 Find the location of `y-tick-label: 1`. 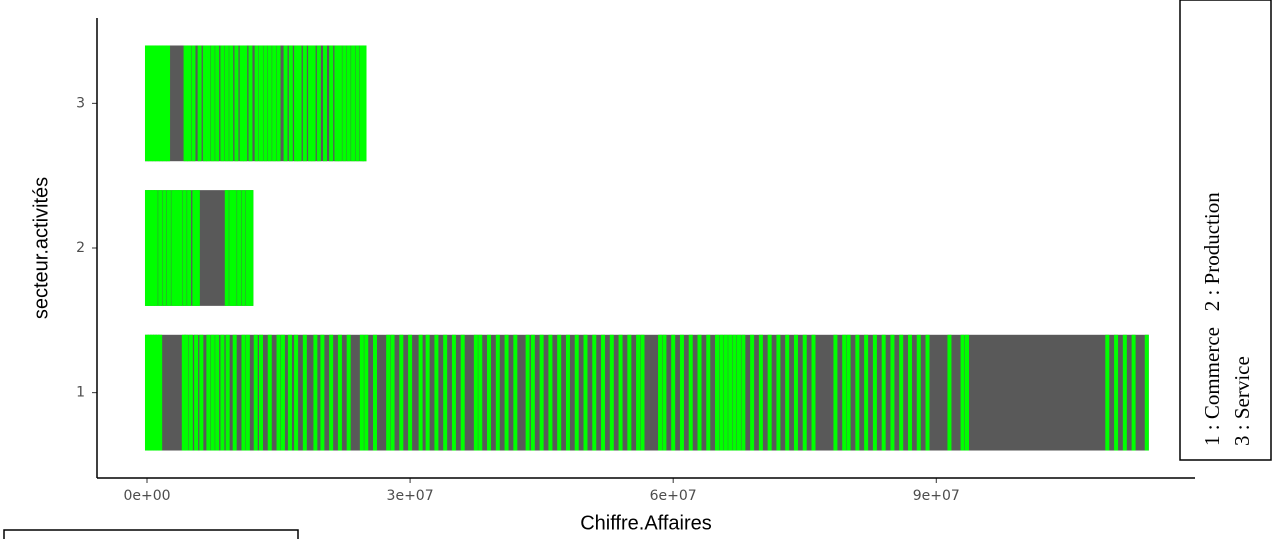

y-tick-label: 1 is located at coordinates (80, 393).